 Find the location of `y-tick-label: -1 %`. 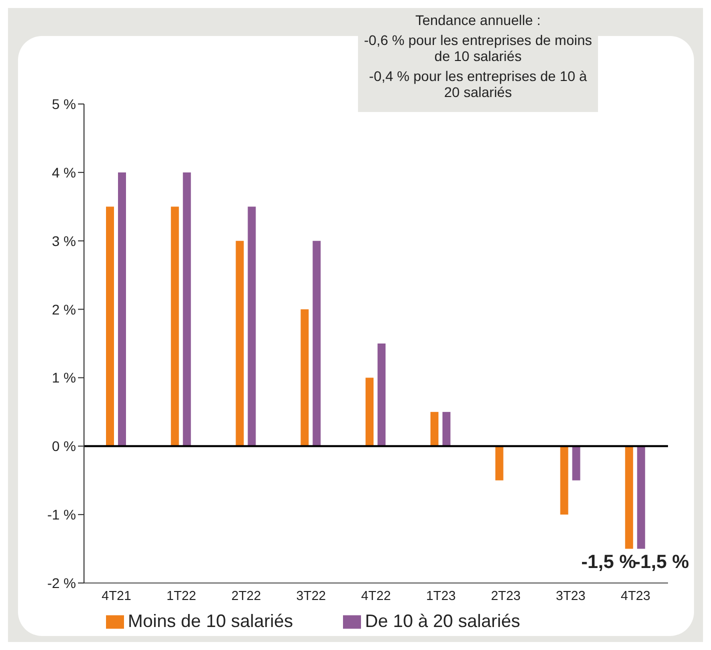

y-tick-label: -1 % is located at coordinates (61, 514).